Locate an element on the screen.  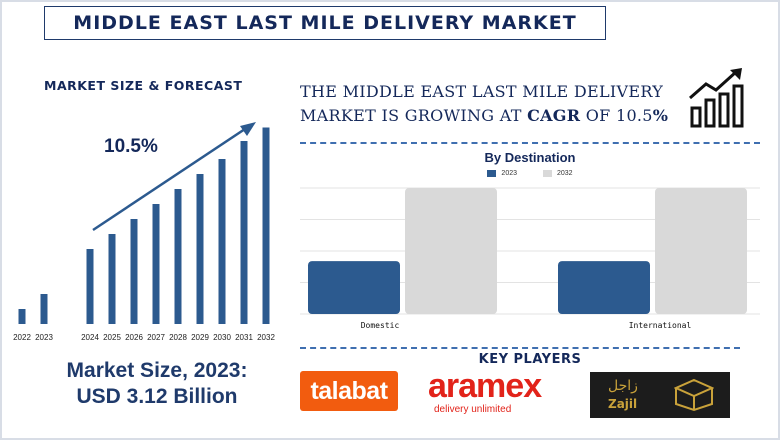
cagr-percent-sign: % is located at coordinates (660, 115).